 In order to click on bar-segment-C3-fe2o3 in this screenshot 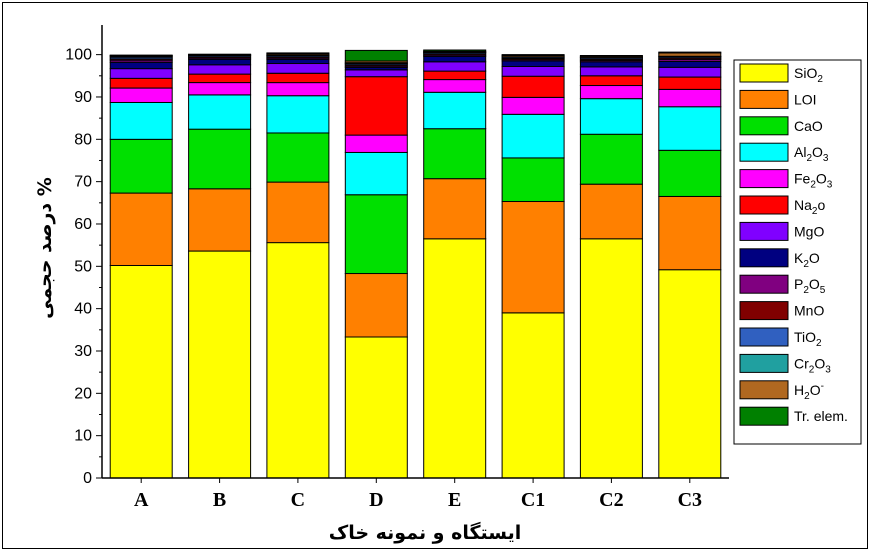, I will do `click(690, 98)`.